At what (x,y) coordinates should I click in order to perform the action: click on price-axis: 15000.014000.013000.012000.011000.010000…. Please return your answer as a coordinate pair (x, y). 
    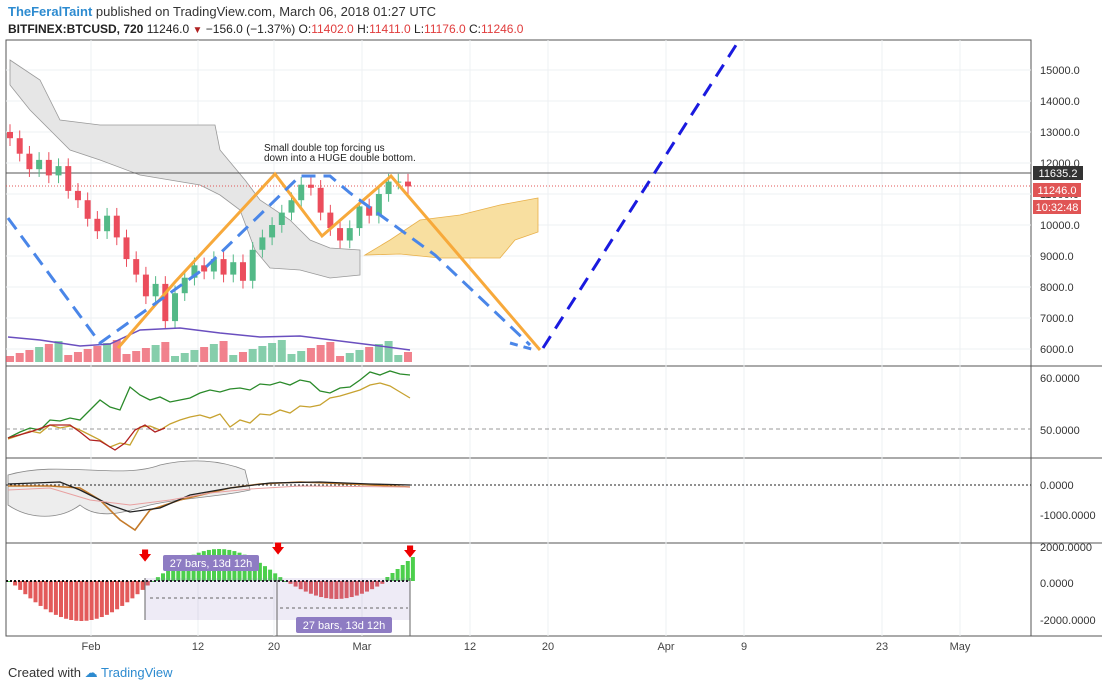
    Looking at the image, I should click on (1068, 346).